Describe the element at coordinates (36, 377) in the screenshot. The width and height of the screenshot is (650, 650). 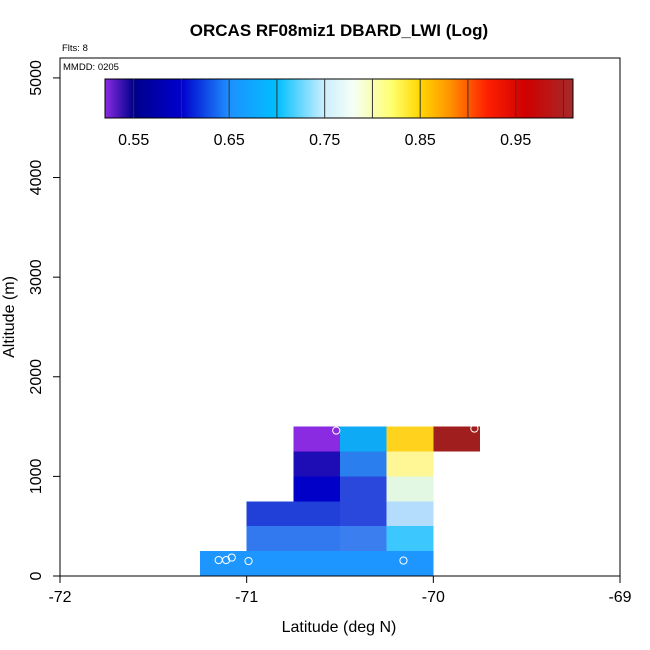
I see `y-tick-label: 2000` at that location.